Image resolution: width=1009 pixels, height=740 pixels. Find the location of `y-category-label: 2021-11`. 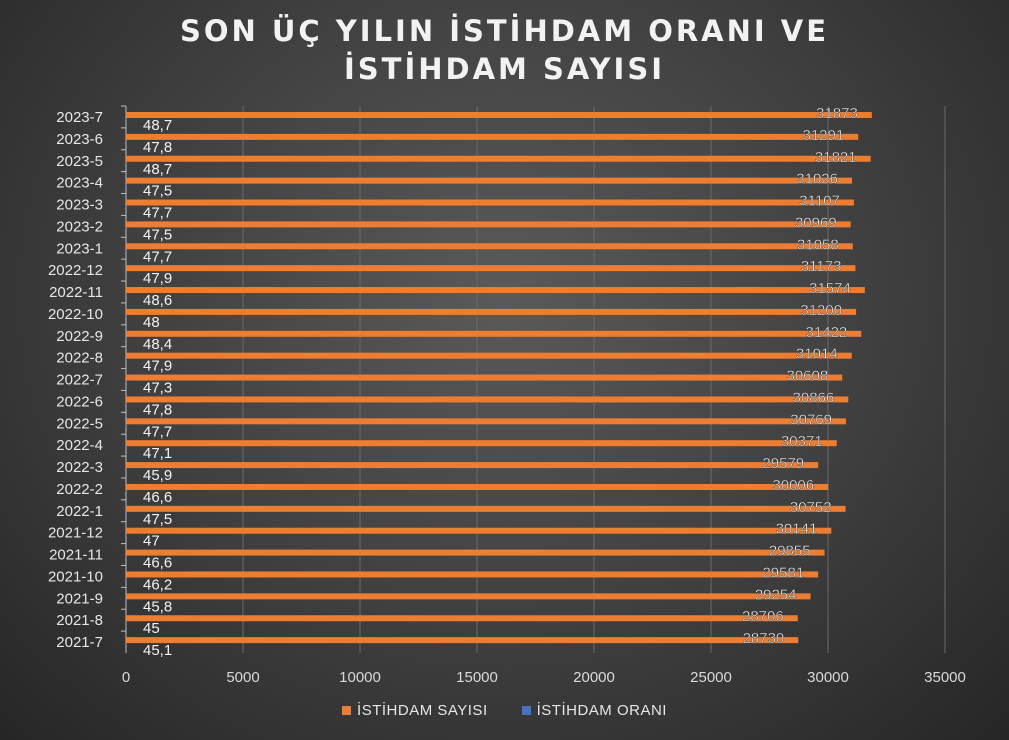

y-category-label: 2021-11 is located at coordinates (76, 555).